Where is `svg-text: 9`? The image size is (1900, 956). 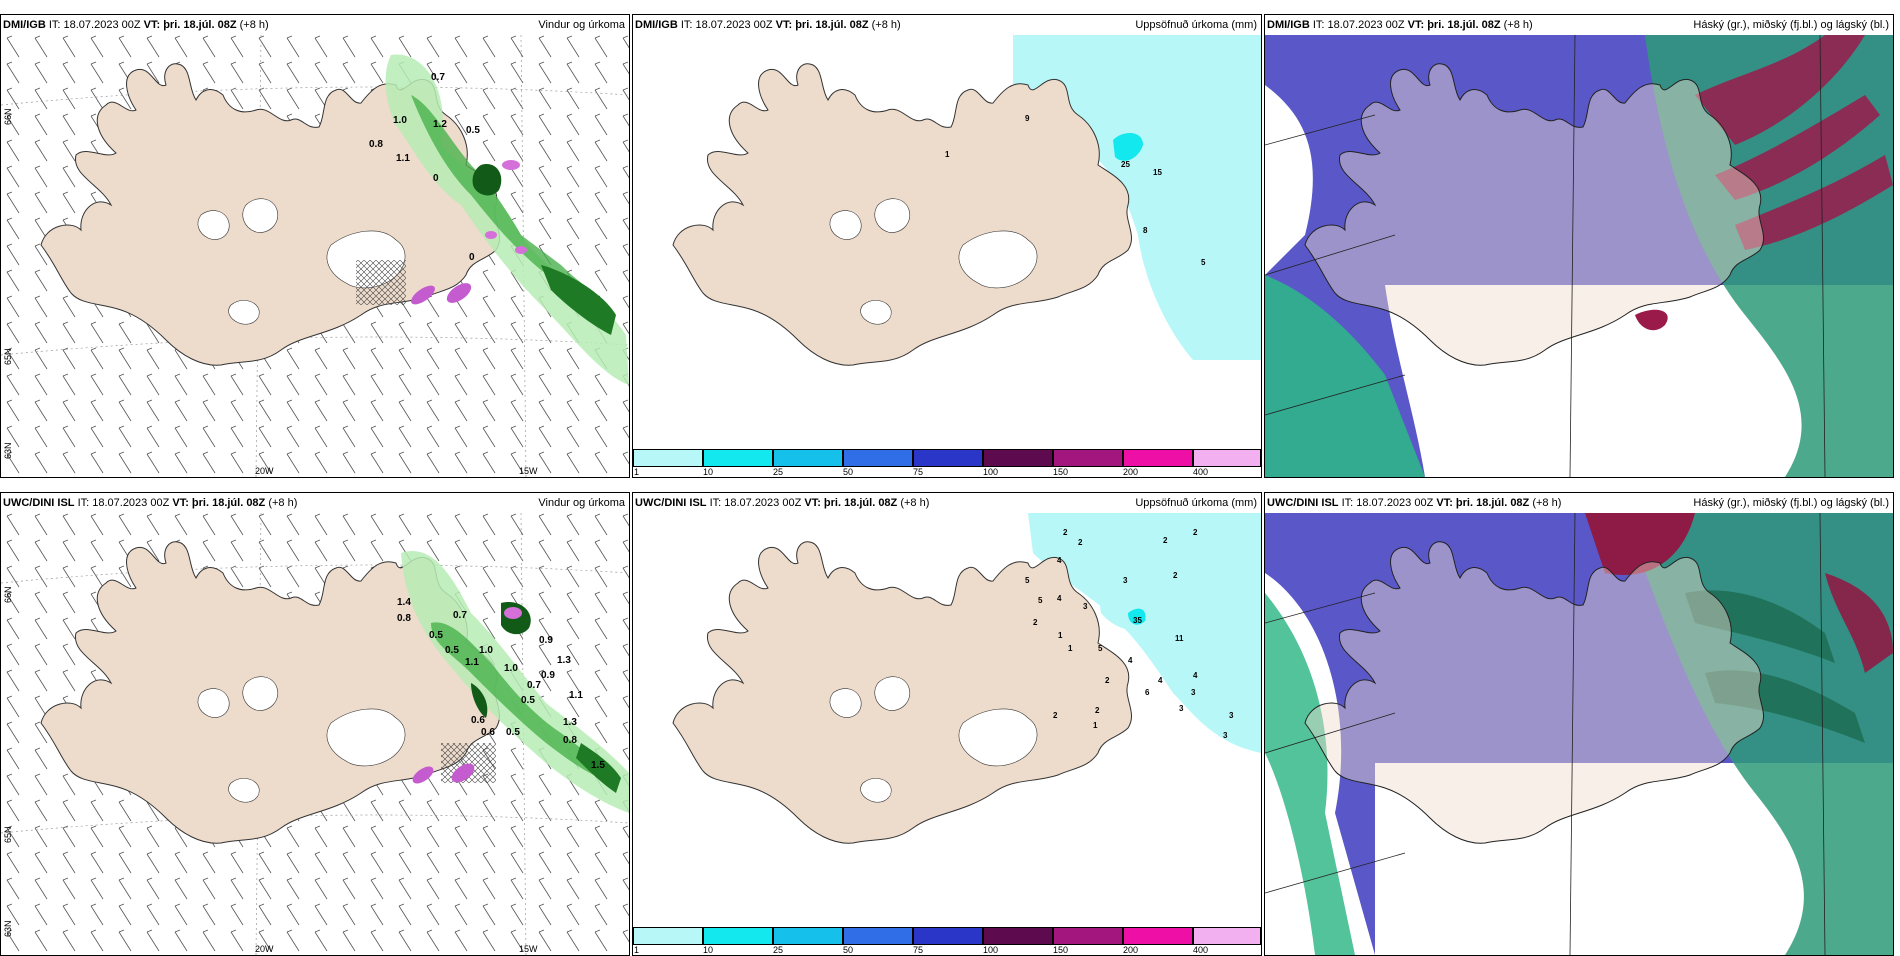
svg-text: 9 is located at coordinates (1027, 118).